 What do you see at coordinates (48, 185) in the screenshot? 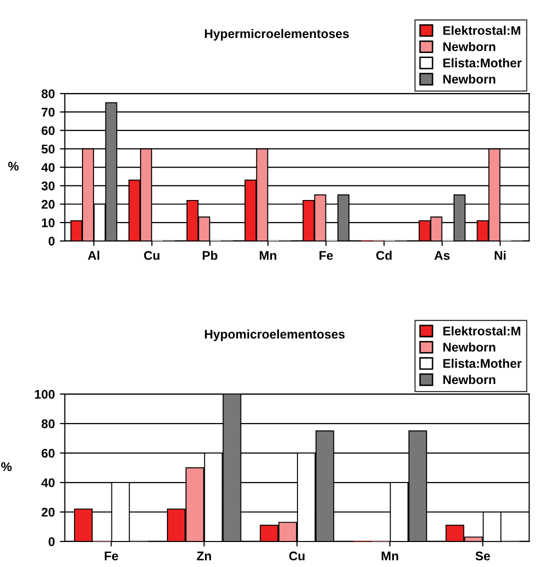
I see `y-tick-label: 30` at bounding box center [48, 185].